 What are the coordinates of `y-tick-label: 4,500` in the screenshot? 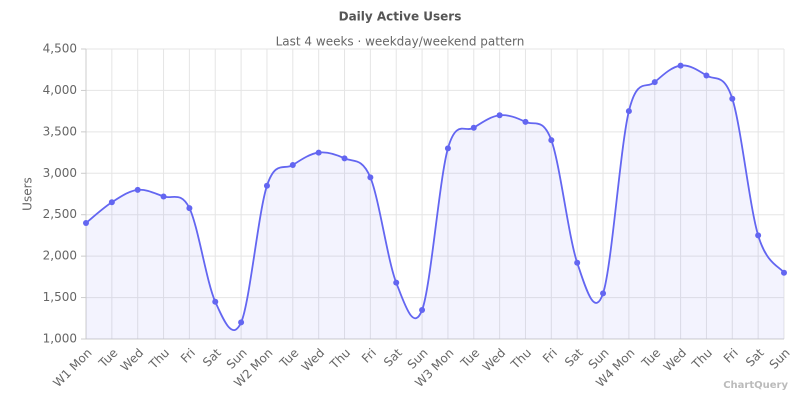 It's located at (60, 49).